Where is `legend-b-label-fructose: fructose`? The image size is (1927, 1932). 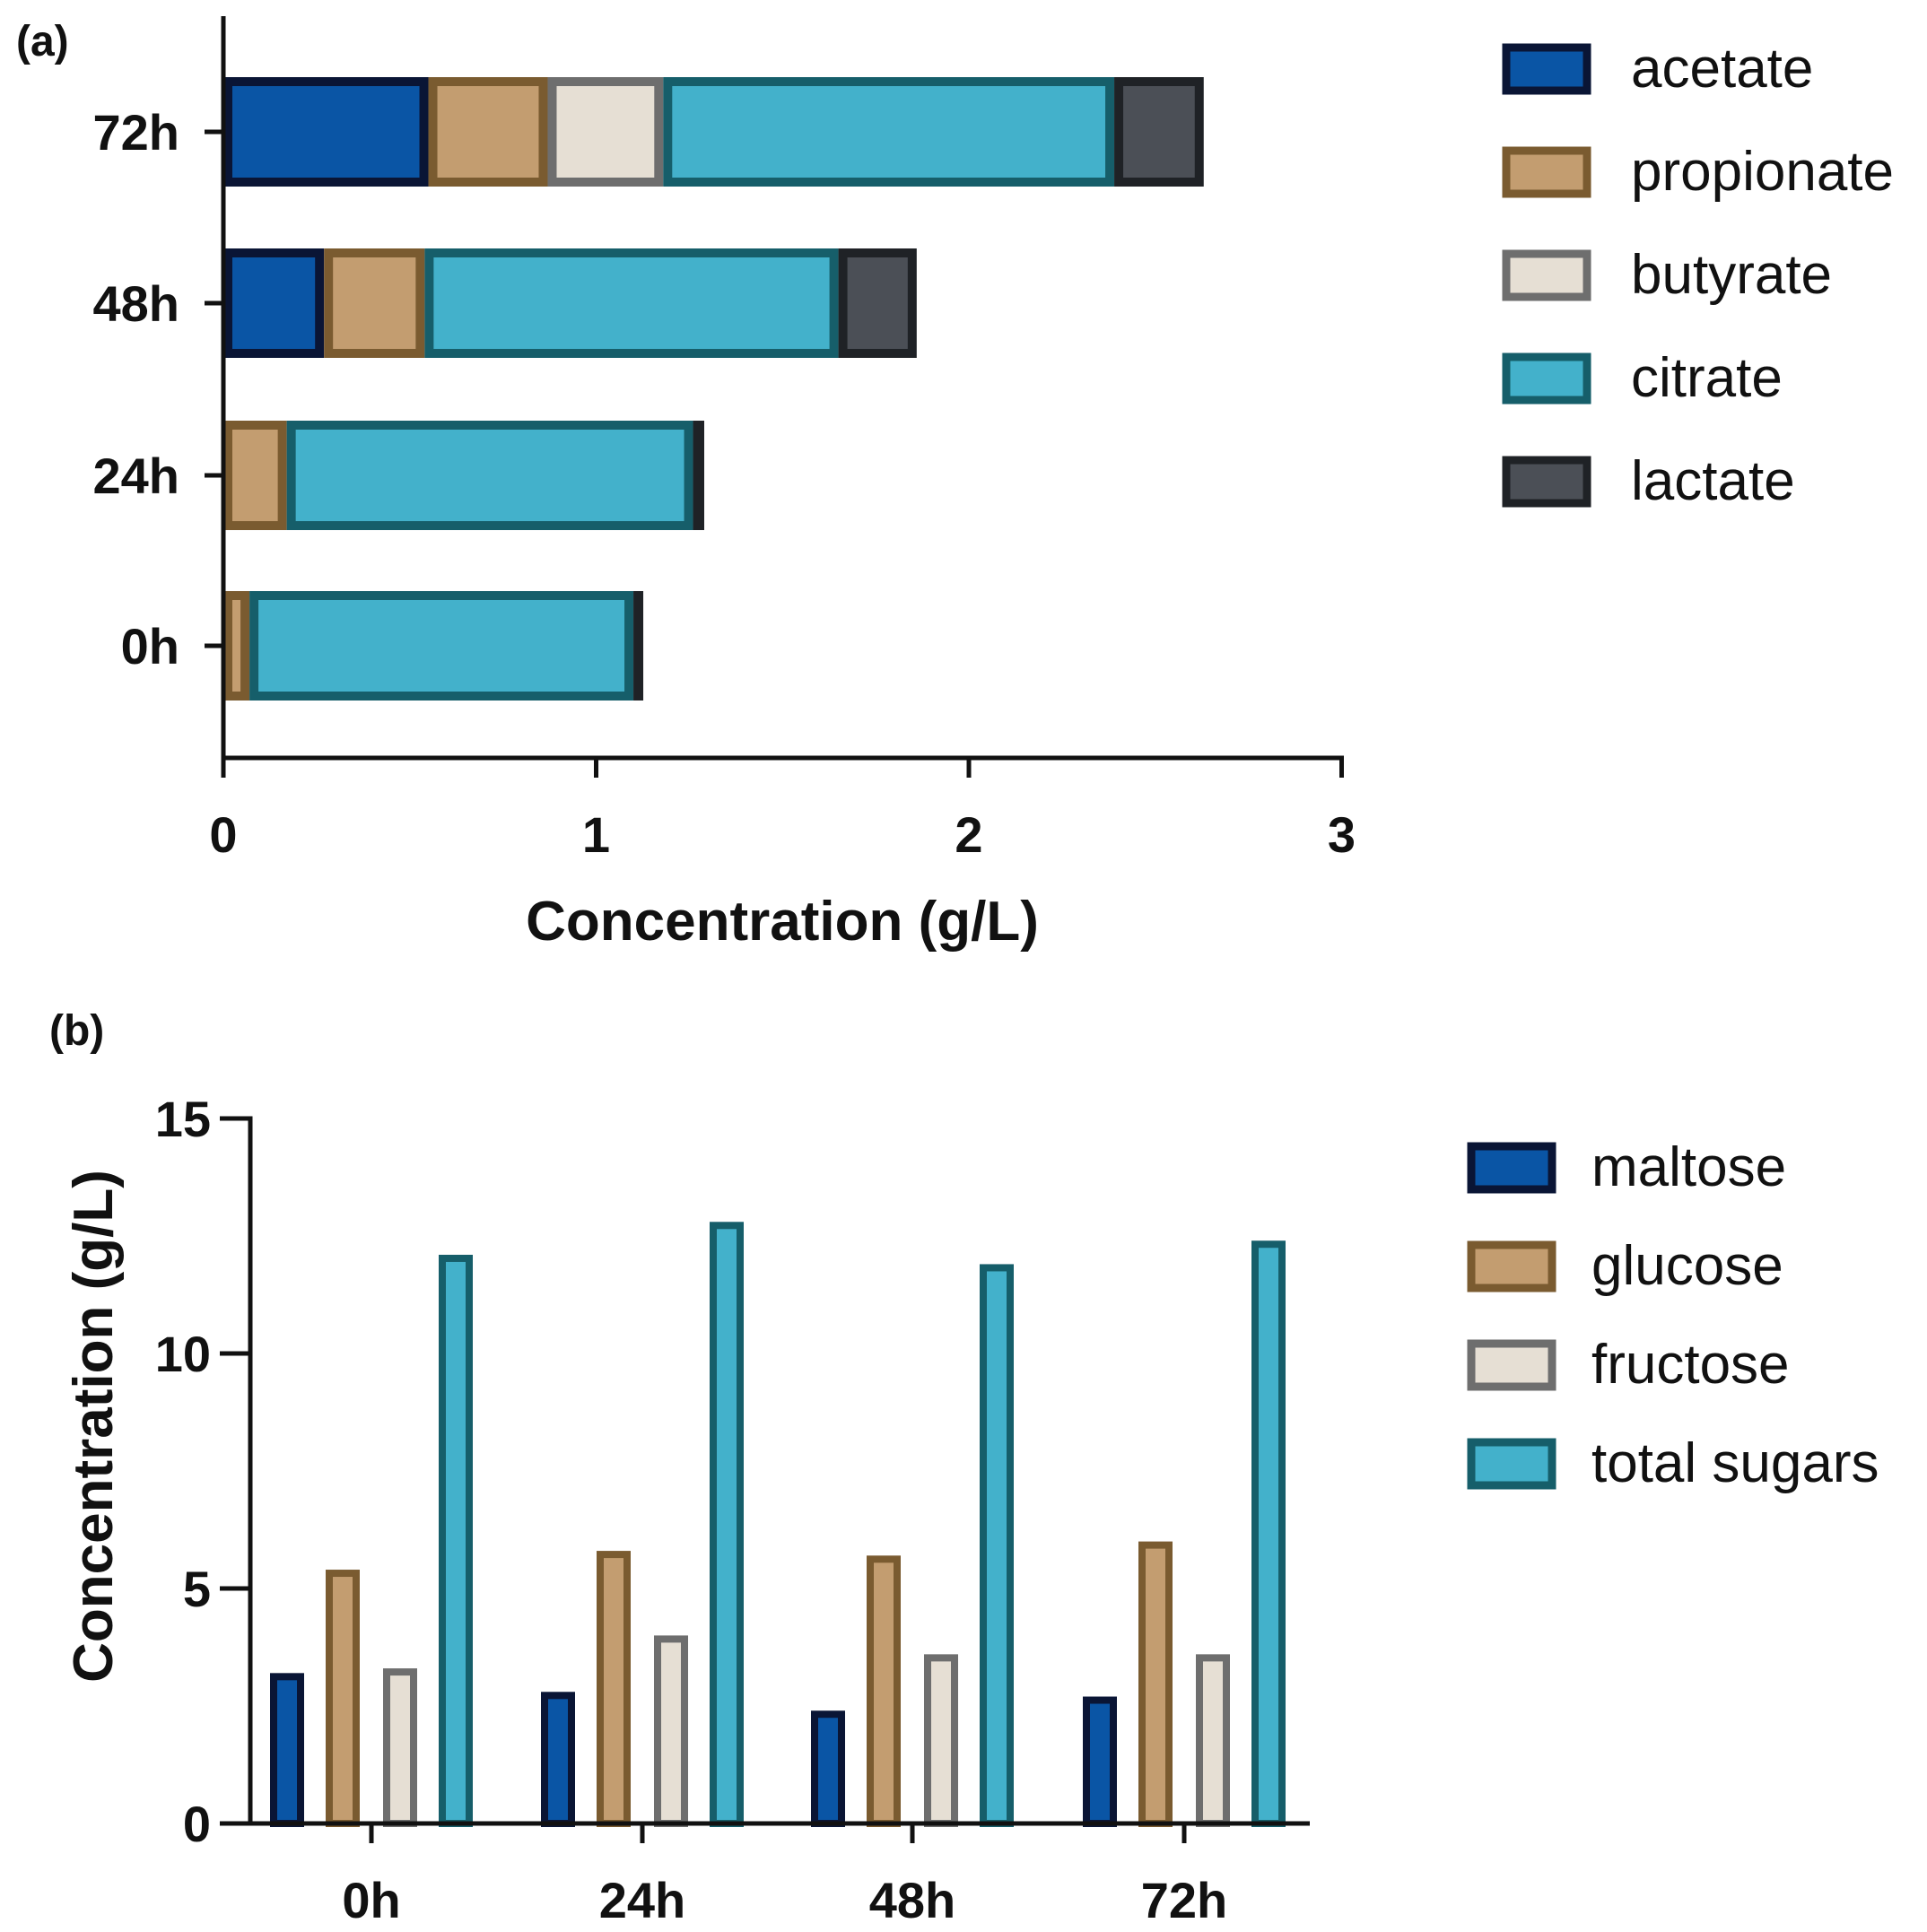
legend-b-label-fructose: fructose is located at coordinates (1691, 1365).